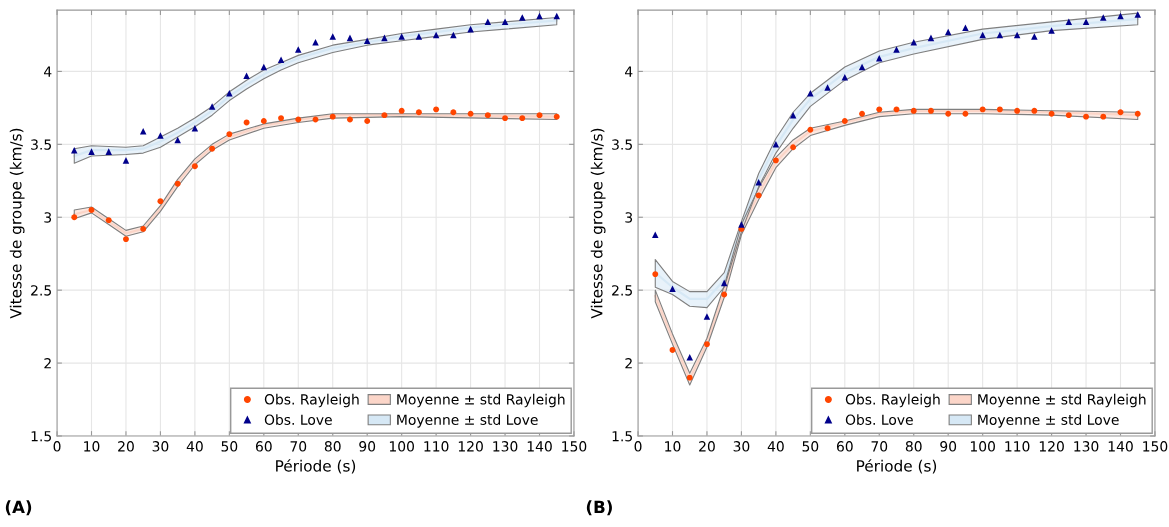  What do you see at coordinates (879, 419) in the screenshot?
I see `legend-label: Obs. Love` at bounding box center [879, 419].